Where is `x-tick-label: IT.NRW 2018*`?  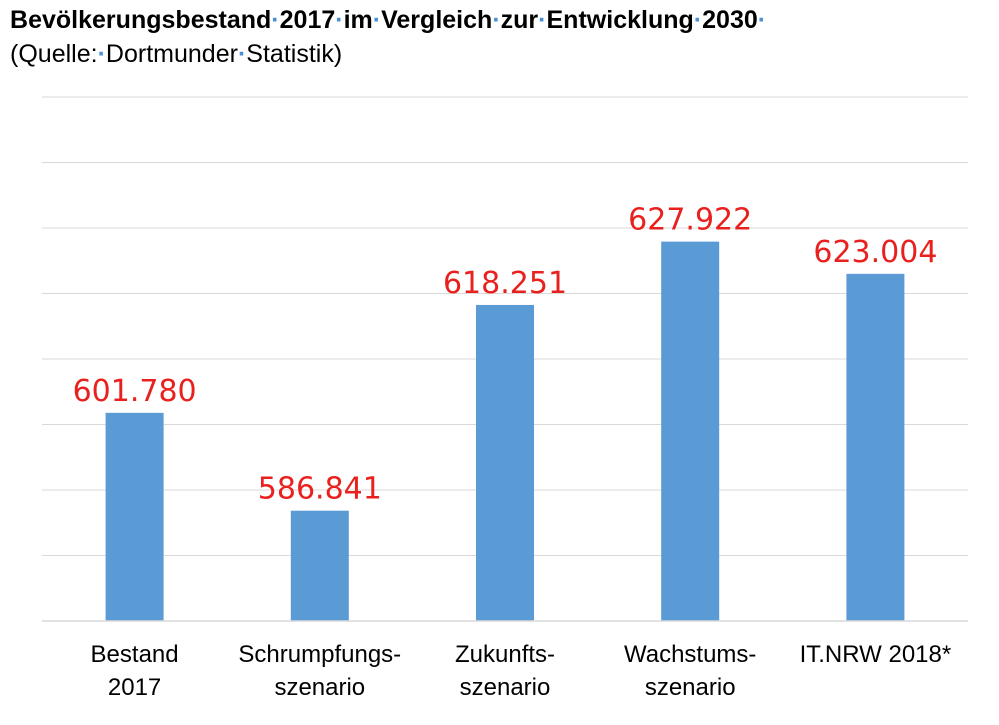
x-tick-label: IT.NRW 2018* is located at coordinates (876, 654).